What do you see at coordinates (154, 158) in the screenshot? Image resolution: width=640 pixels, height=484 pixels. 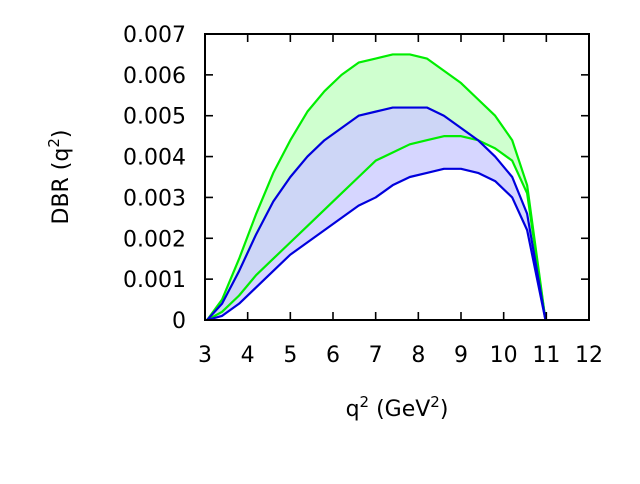 I see `y-tick-label: 0.004` at bounding box center [154, 158].